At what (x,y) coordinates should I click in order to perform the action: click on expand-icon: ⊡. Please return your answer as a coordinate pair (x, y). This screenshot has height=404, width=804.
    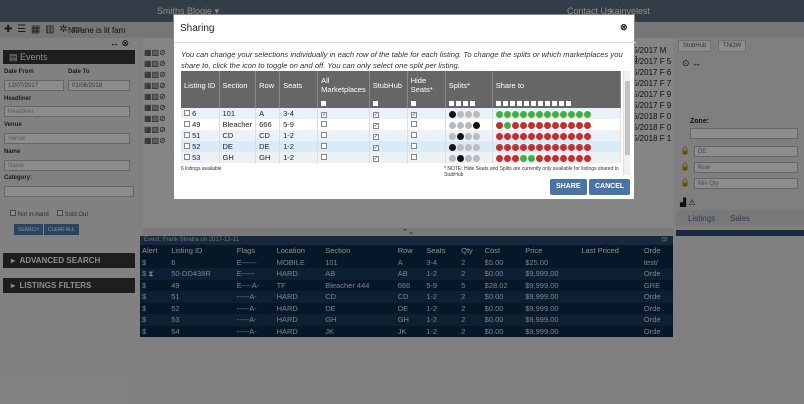
    Looking at the image, I should click on (664, 240).